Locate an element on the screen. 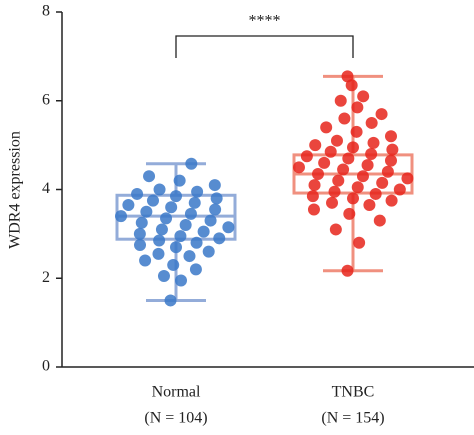 This screenshot has height=435, width=474. y-axis-label: WDR4 expression is located at coordinates (15, 190).